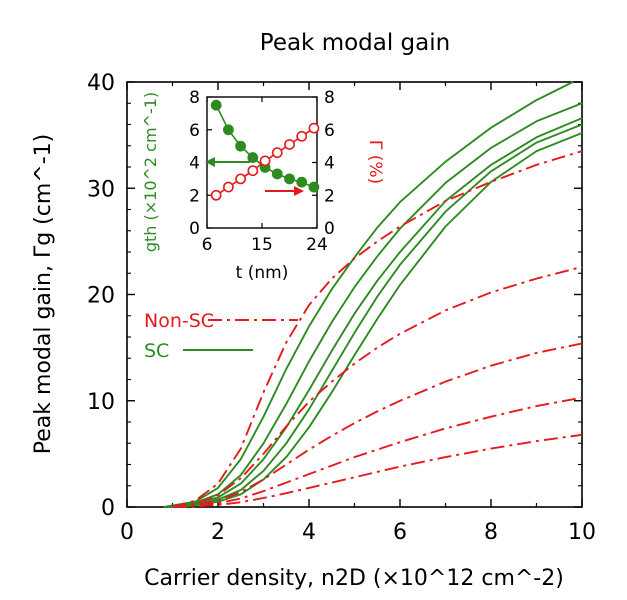 This screenshot has width=627, height=600. I want to click on inset-y-left-tick-label: 4, so click(194, 164).